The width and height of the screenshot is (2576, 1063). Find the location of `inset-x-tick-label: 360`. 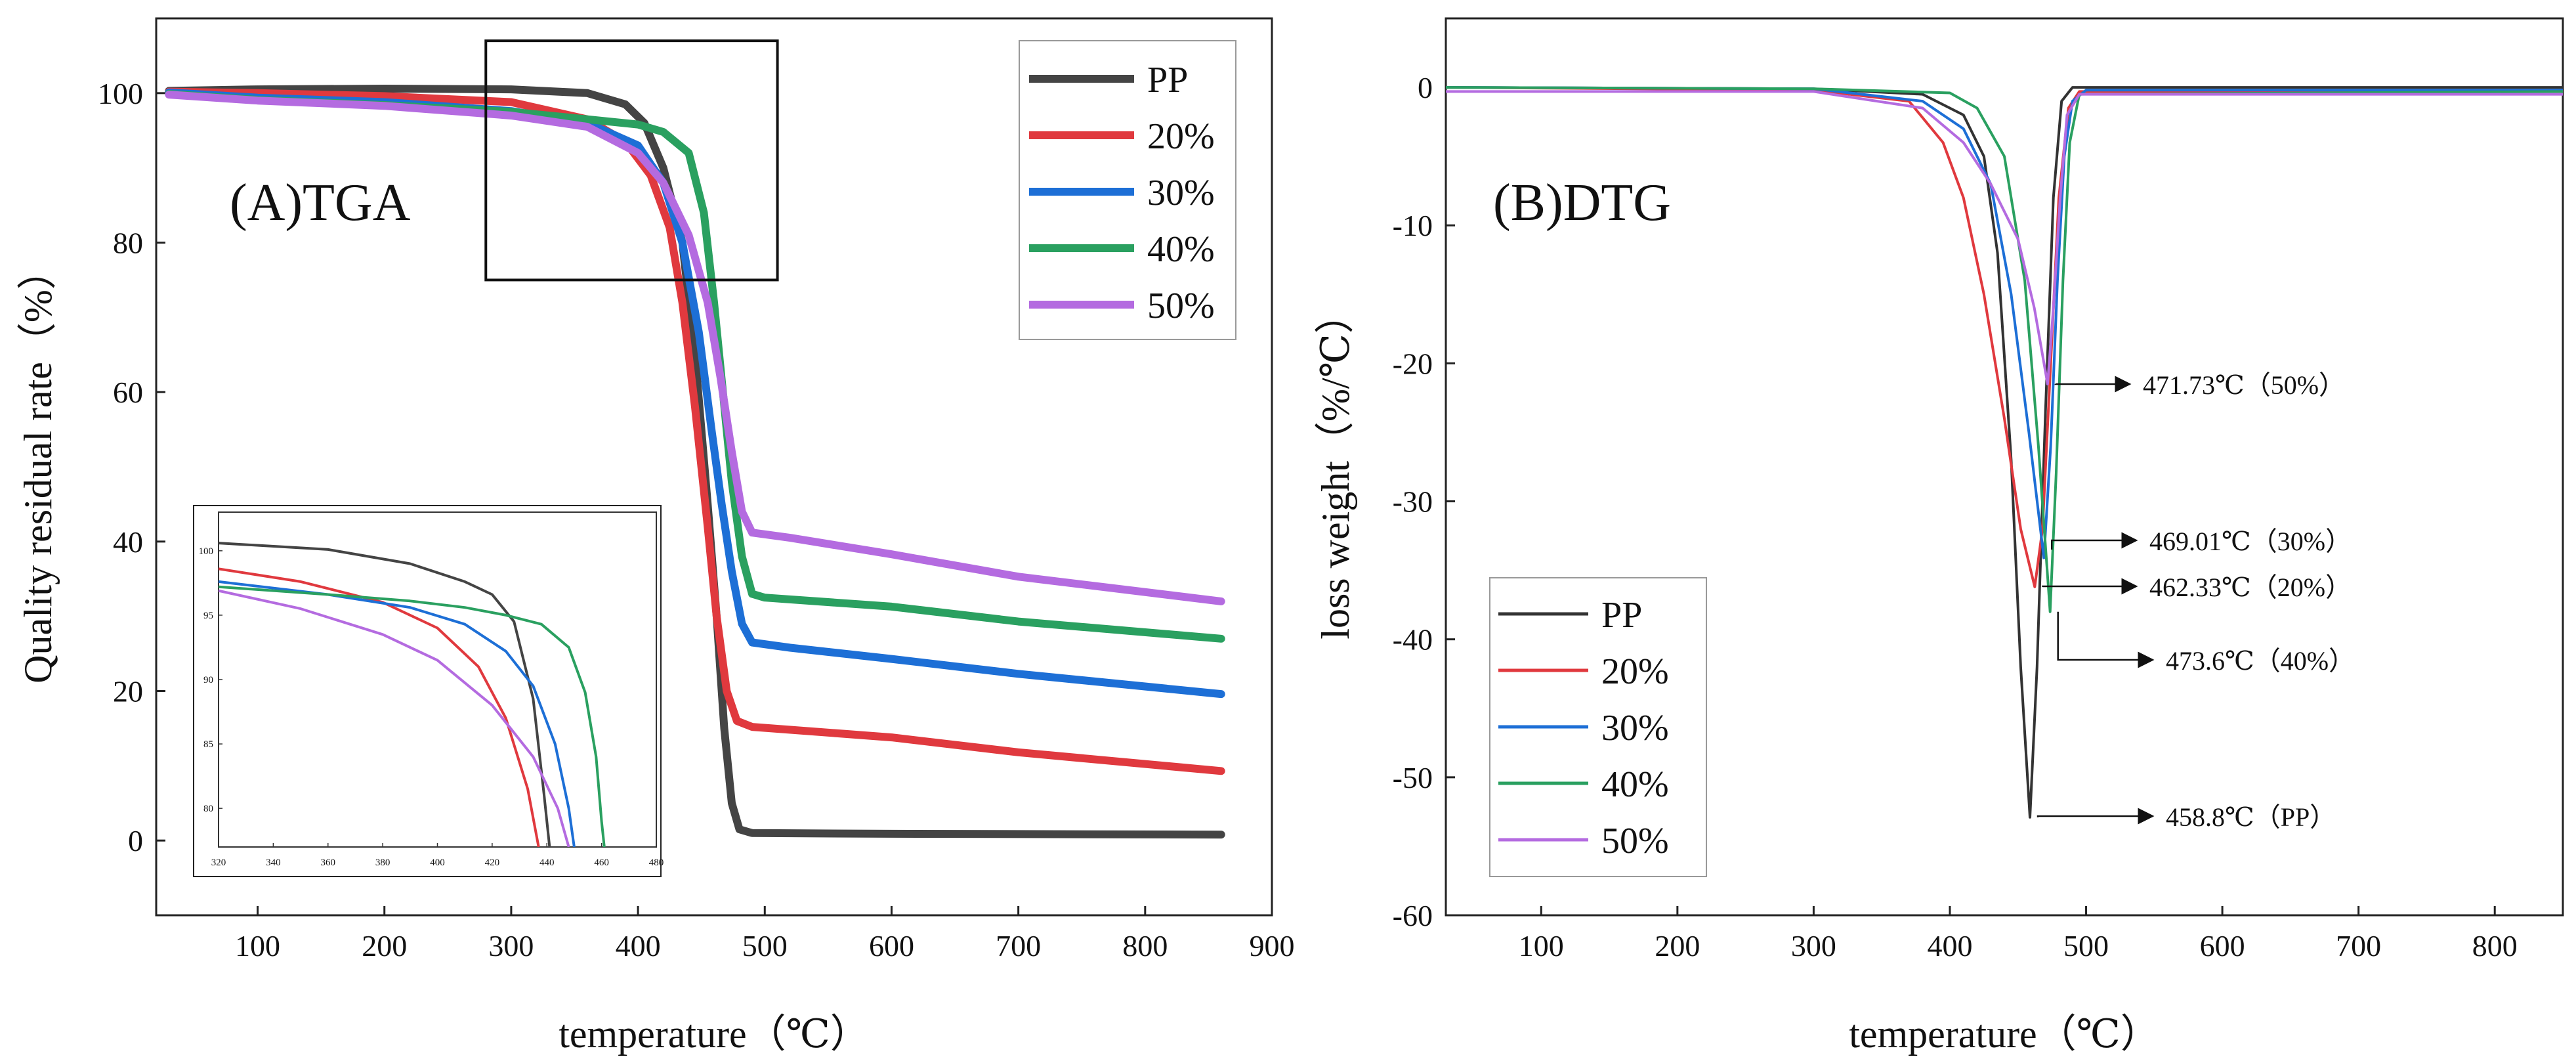

inset-x-tick-label: 360 is located at coordinates (328, 862).